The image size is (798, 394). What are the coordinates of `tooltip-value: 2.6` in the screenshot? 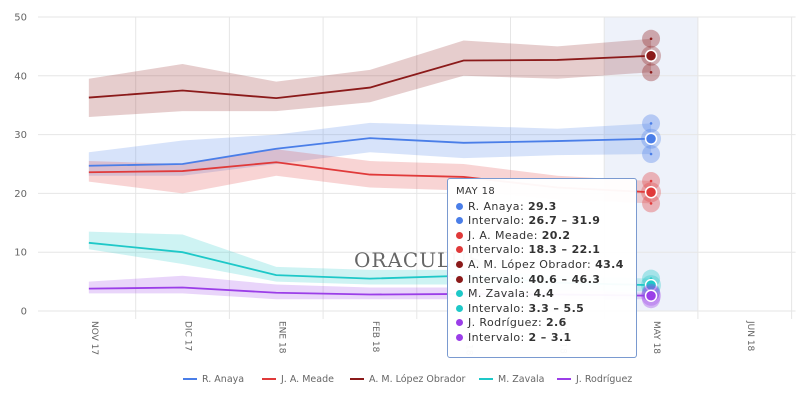 It's located at (556, 323).